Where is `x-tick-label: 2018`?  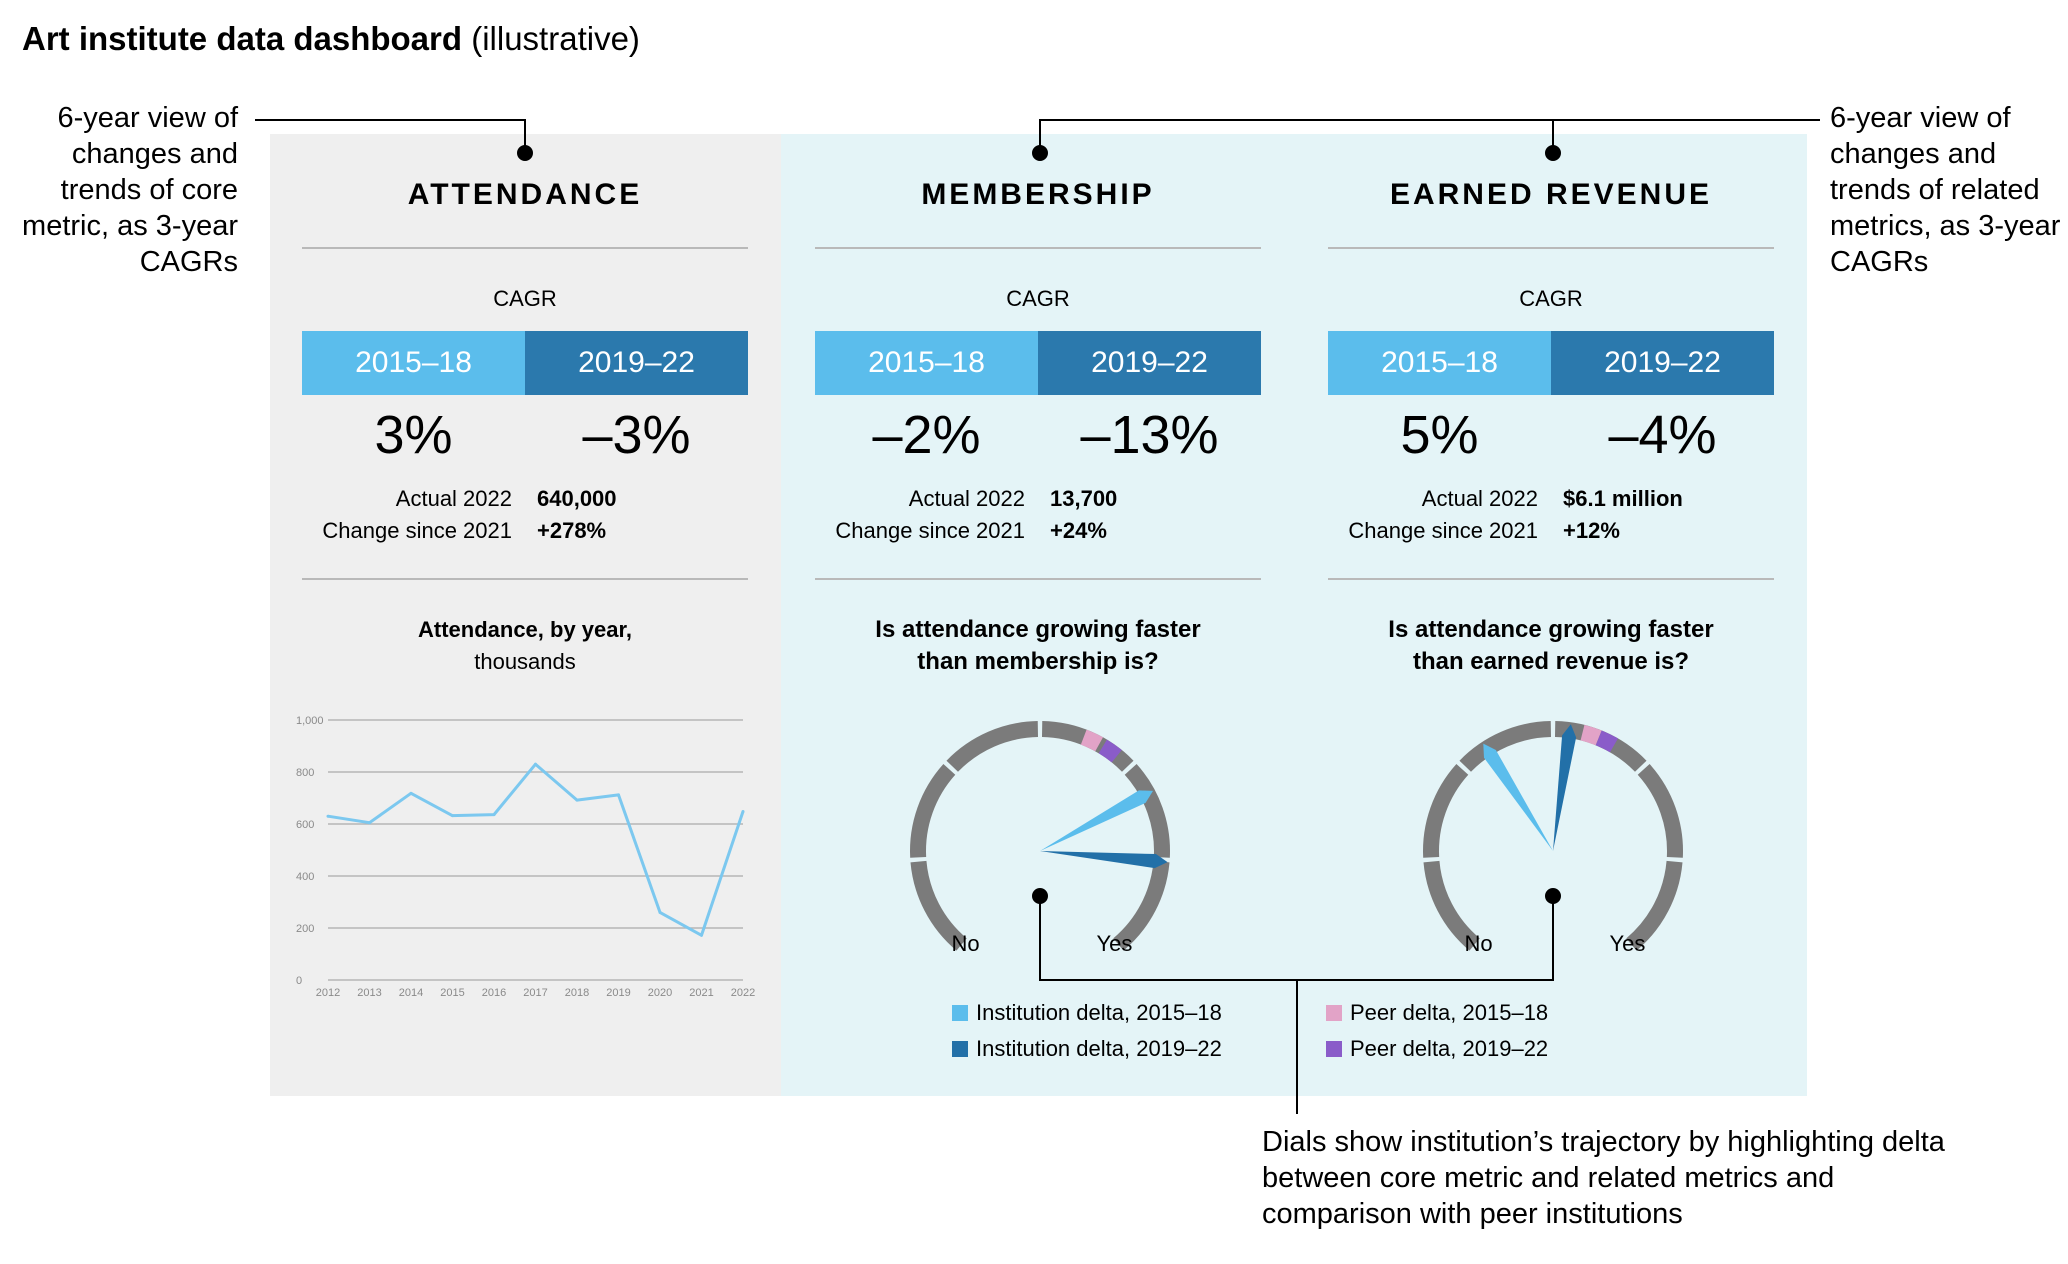
x-tick-label: 2018 is located at coordinates (577, 993).